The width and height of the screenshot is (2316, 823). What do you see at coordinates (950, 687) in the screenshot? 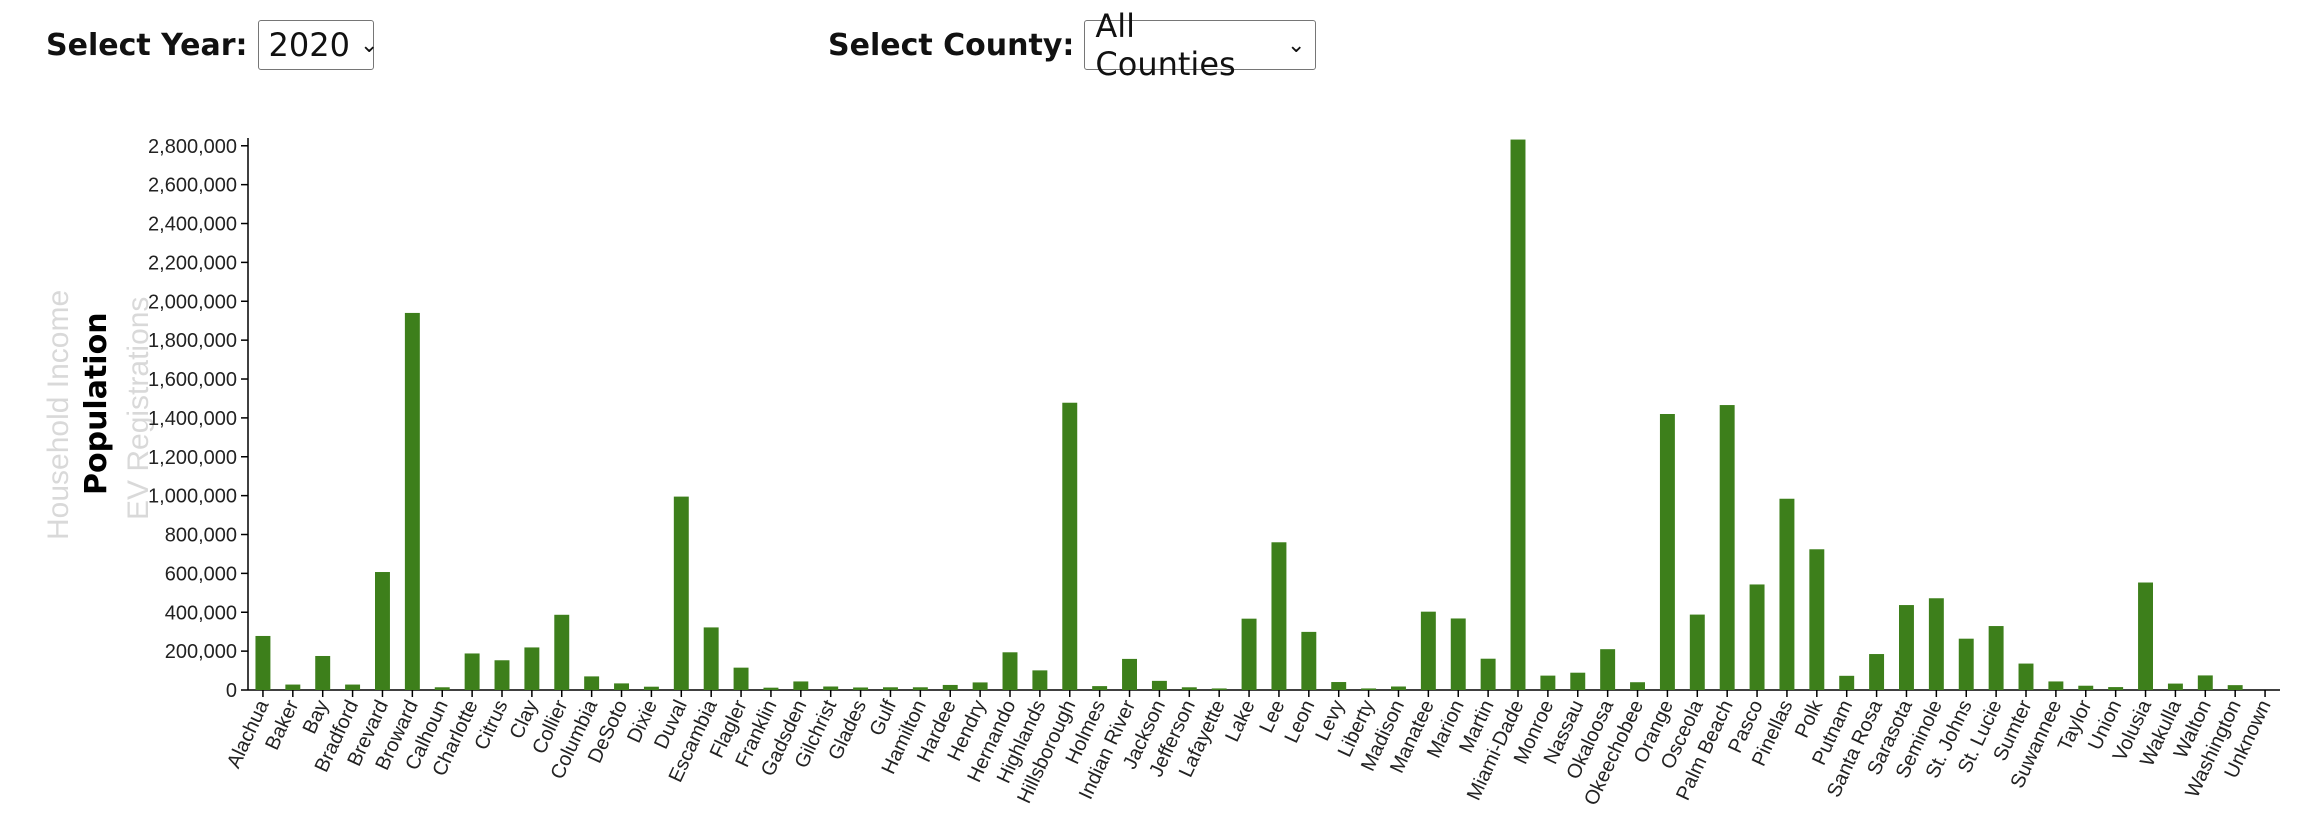
I see `bar-hardee` at bounding box center [950, 687].